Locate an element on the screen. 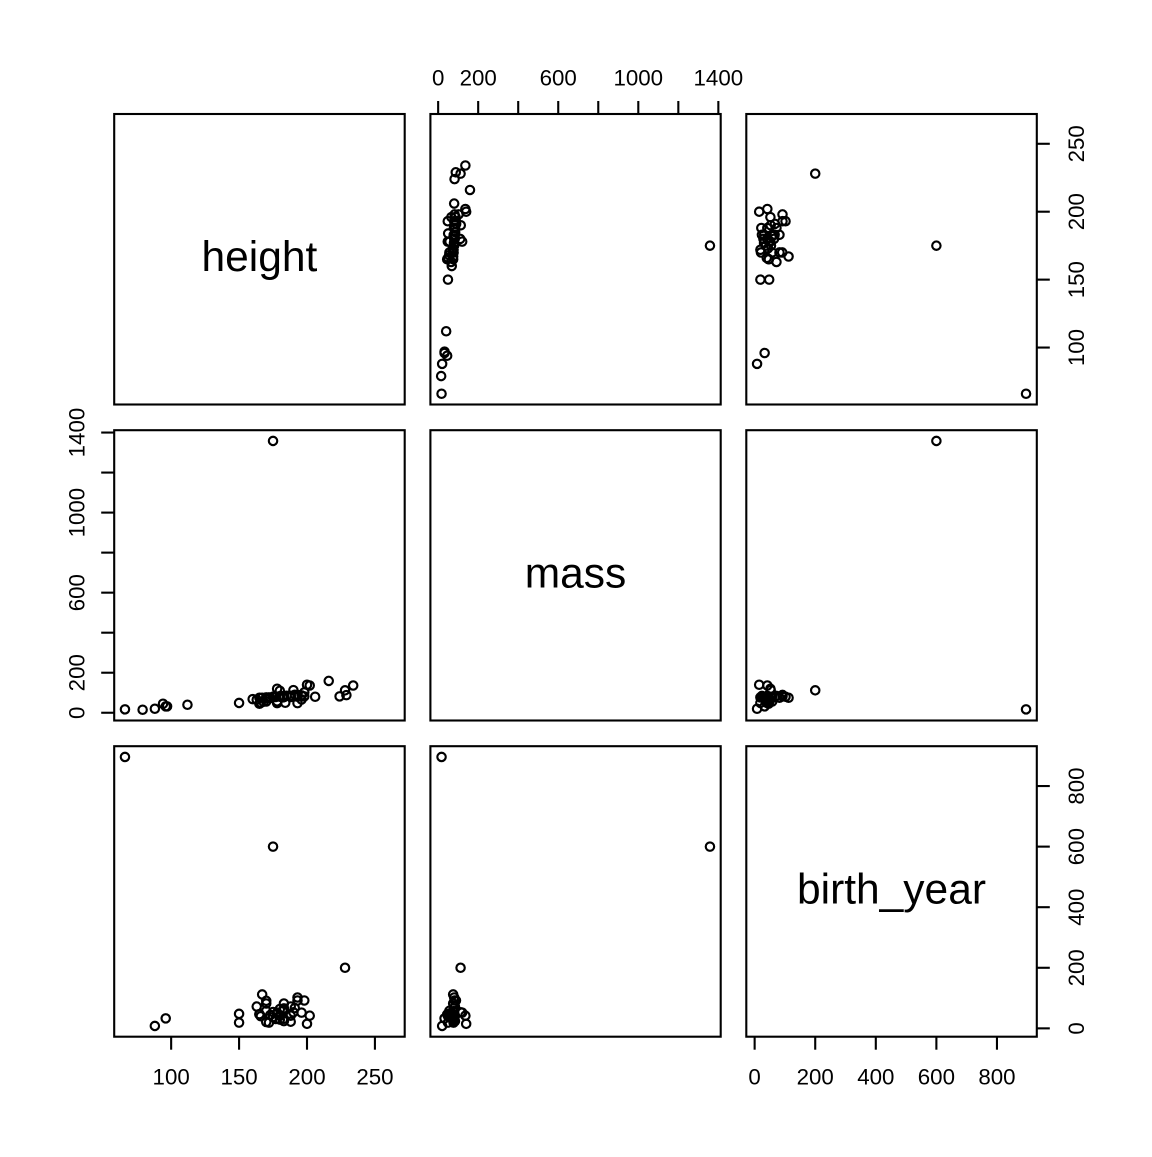 This screenshot has height=1157, width=1152. svg-text: height is located at coordinates (260, 257).